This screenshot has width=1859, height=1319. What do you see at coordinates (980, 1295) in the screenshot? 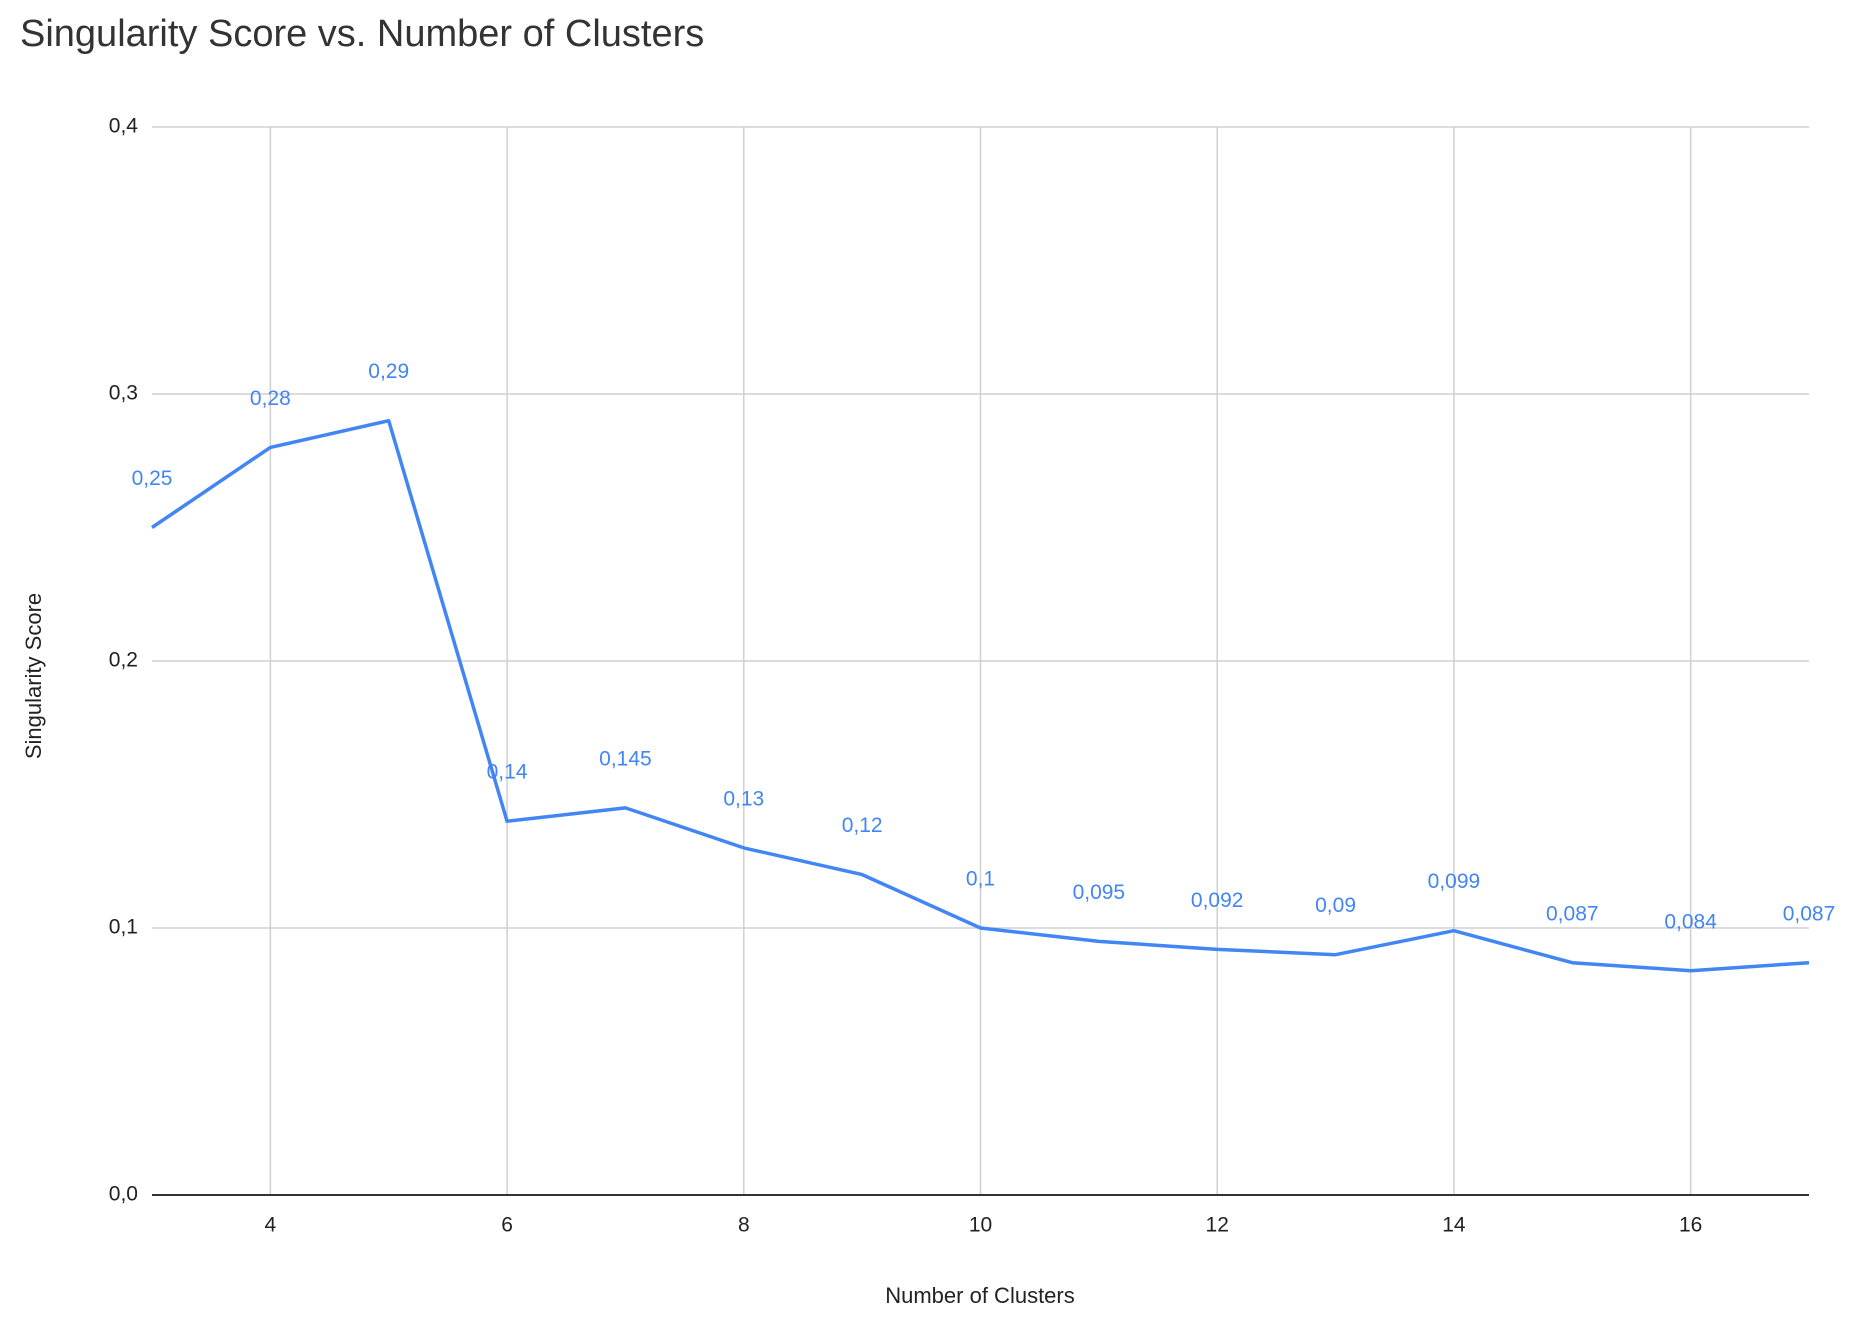
I see `x-axis-title: Number of Clusters` at bounding box center [980, 1295].